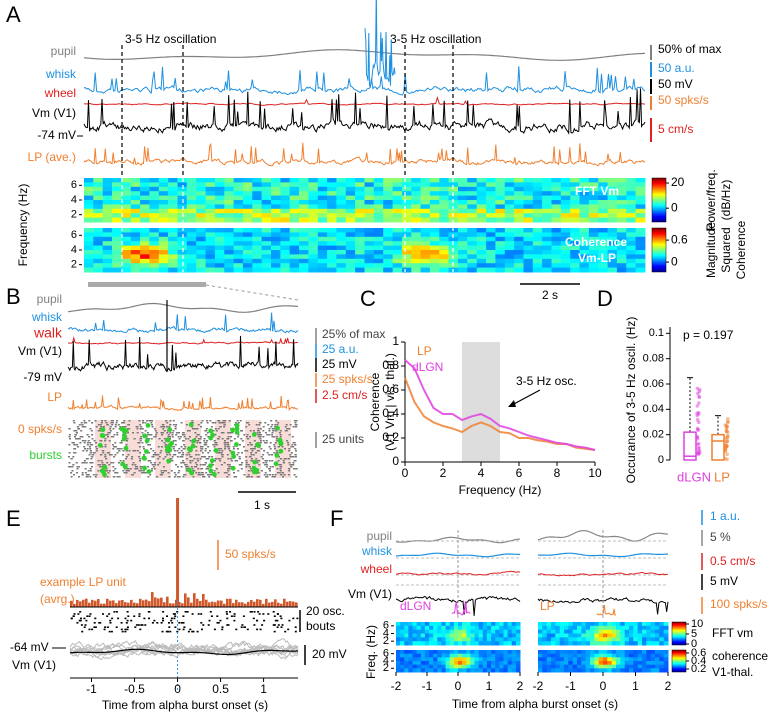 This screenshot has height=713, width=774. What do you see at coordinates (74, 185) in the screenshot?
I see `y-tick-label: 6` at bounding box center [74, 185].